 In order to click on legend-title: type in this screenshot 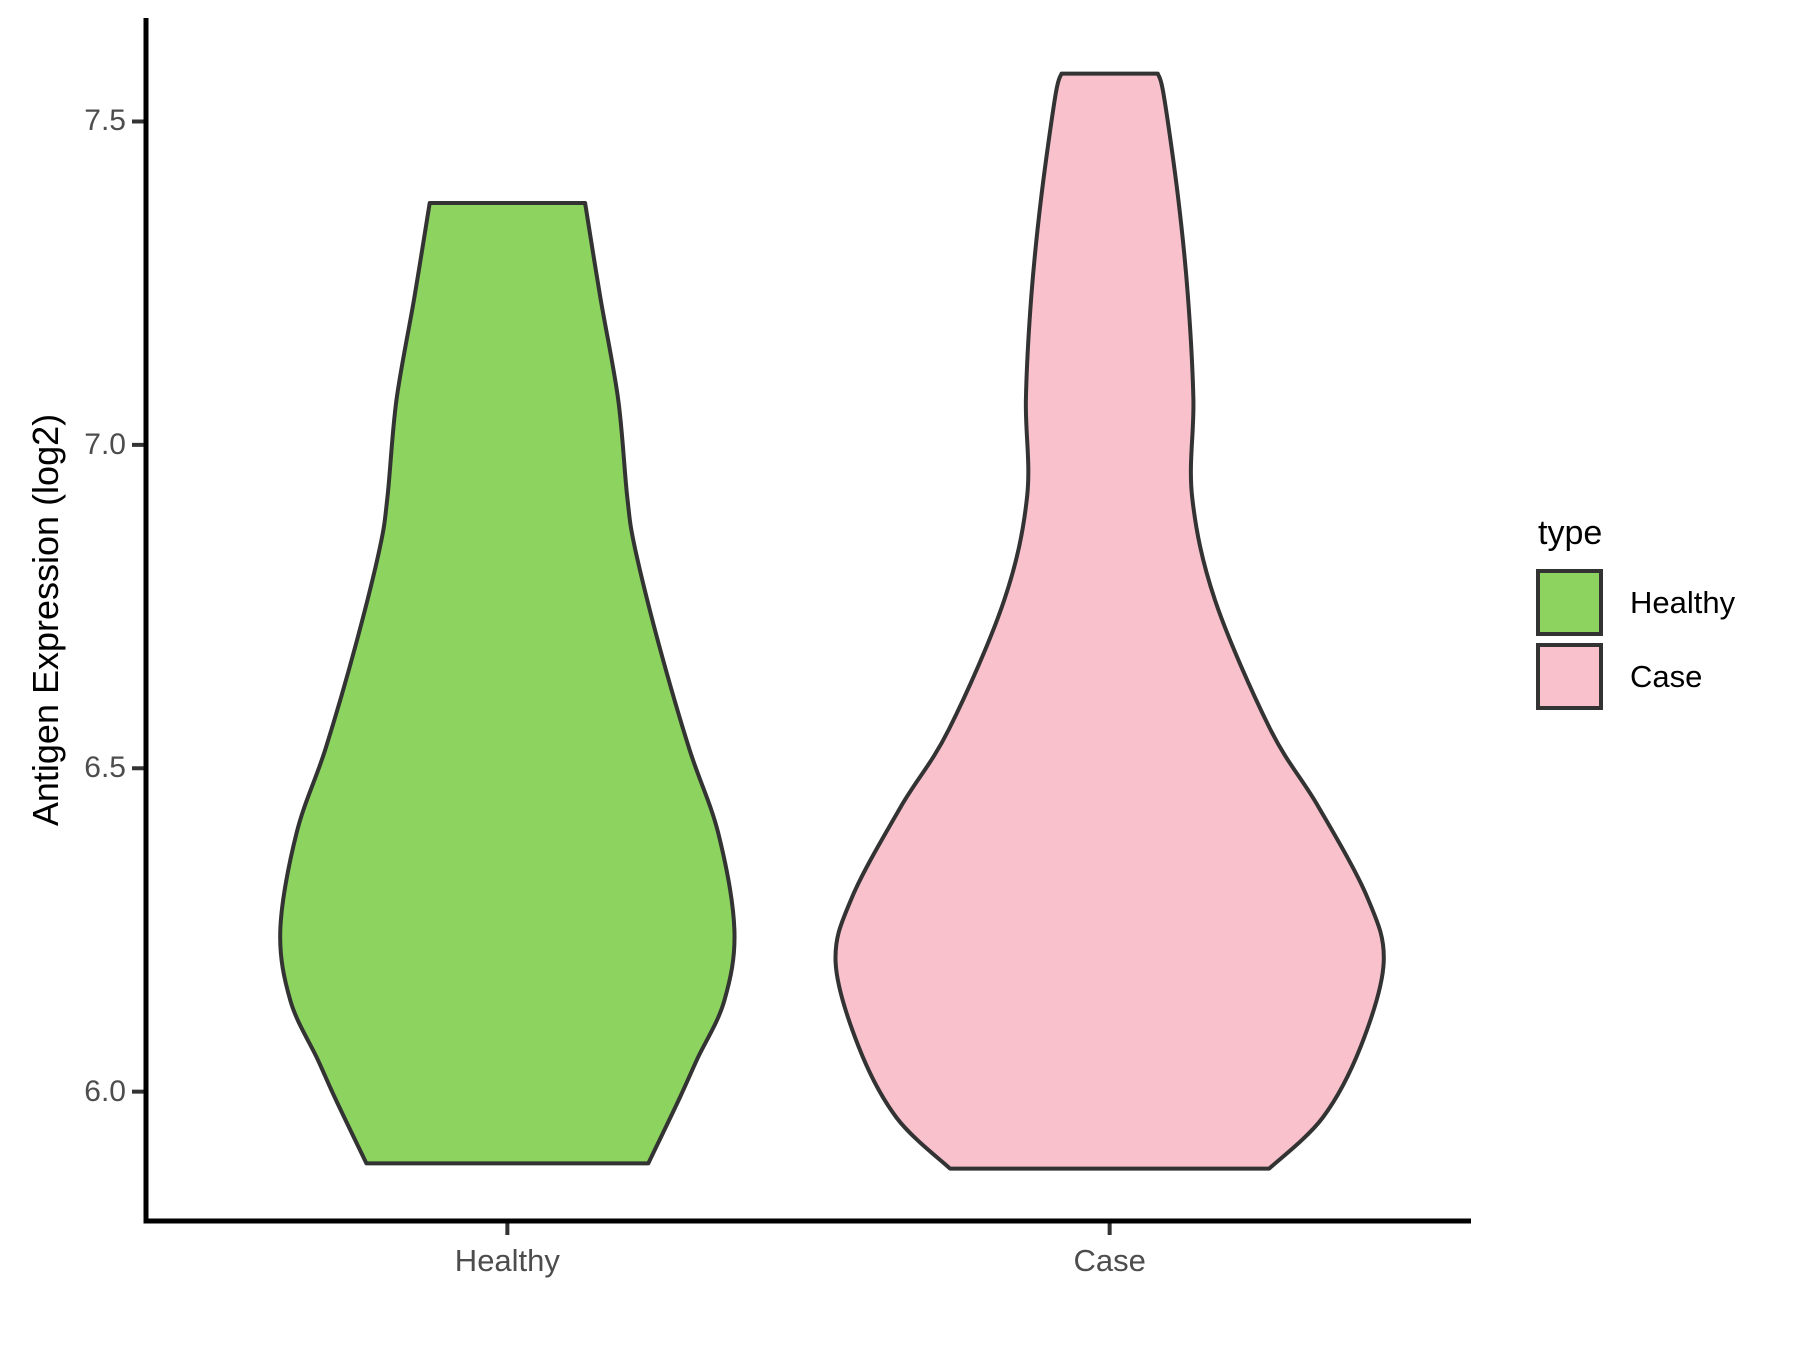, I will do `click(1570, 533)`.